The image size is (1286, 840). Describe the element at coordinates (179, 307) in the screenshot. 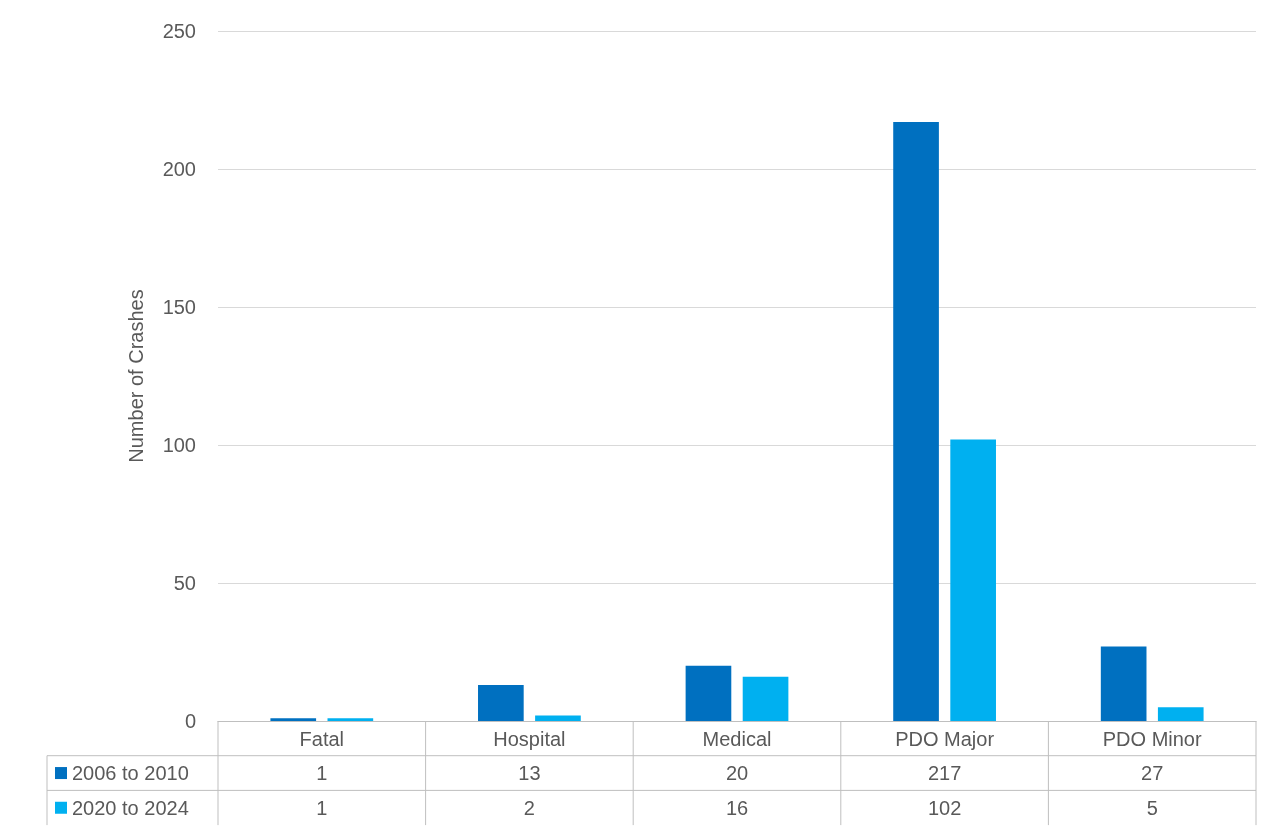

I see `y-tick-label: 150` at that location.